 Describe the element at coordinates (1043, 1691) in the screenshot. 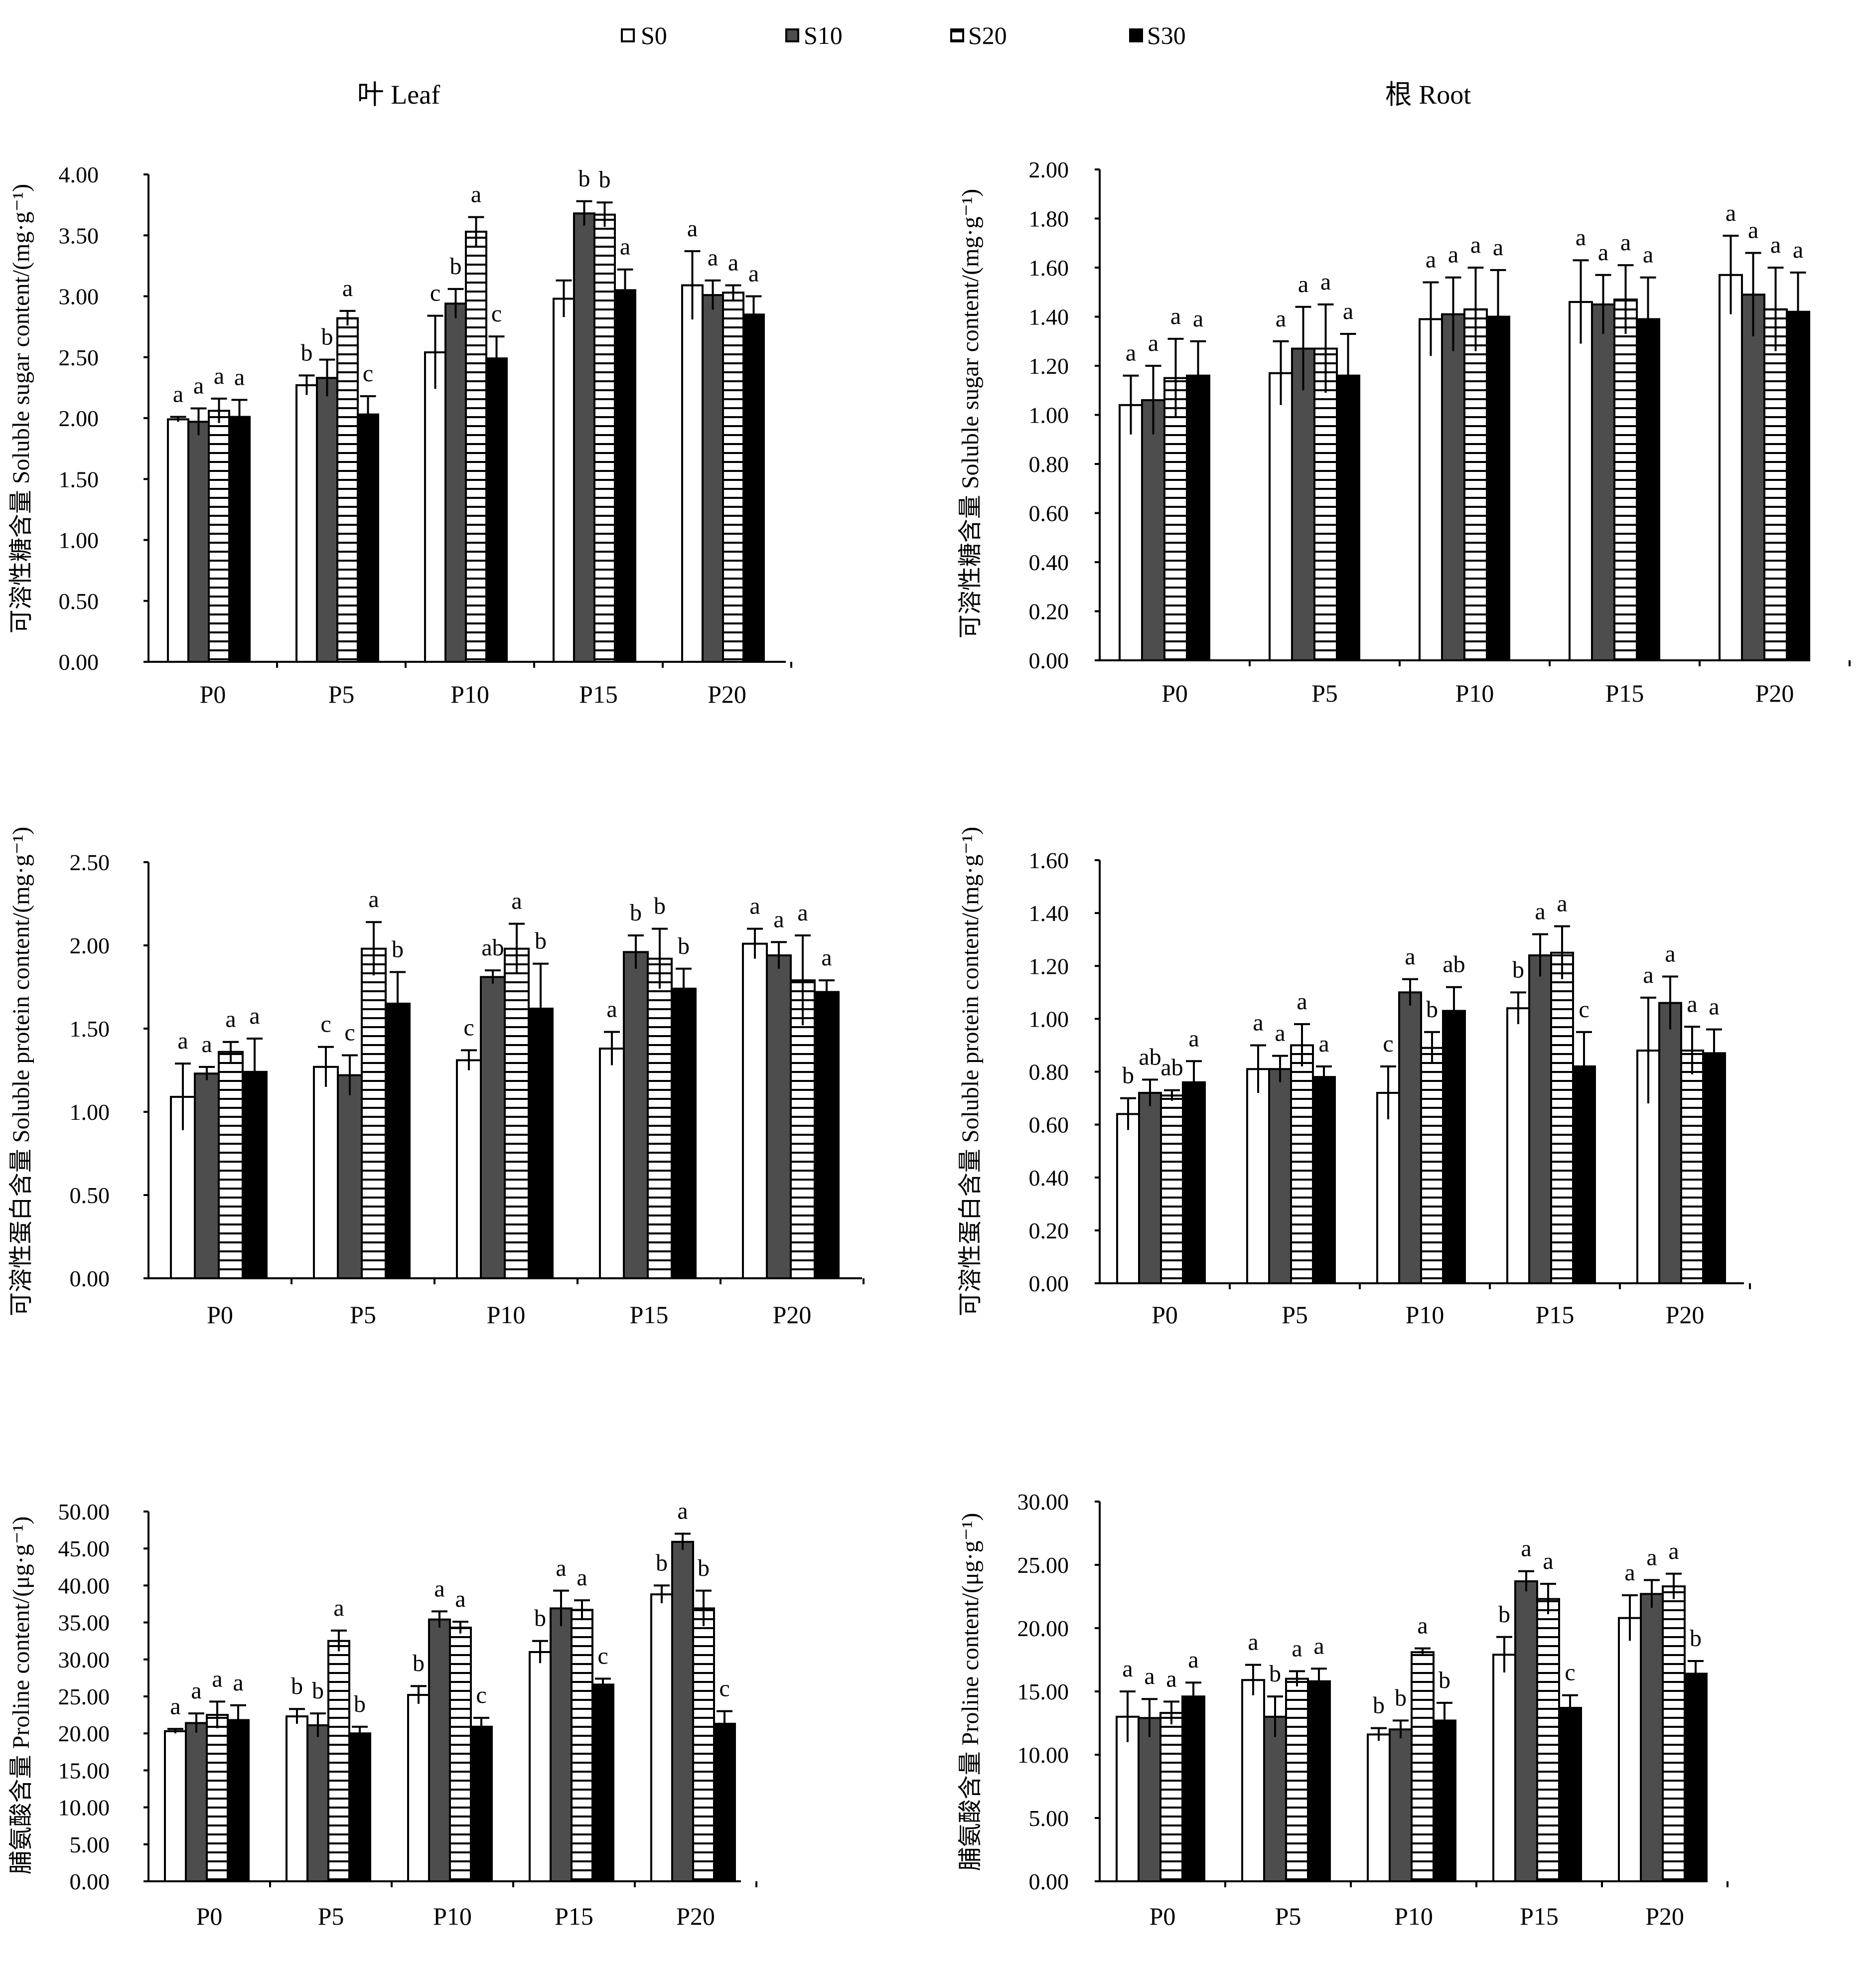

I see `y-tick-label: 15.00` at that location.